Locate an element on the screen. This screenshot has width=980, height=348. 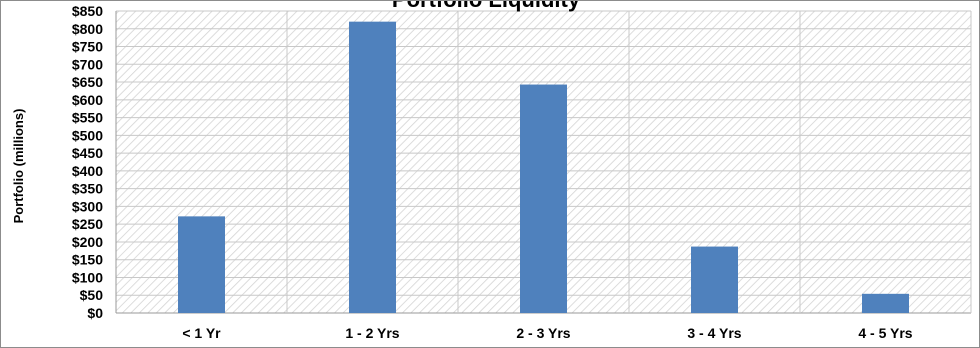
y-tick-label: $800 is located at coordinates (87, 29).